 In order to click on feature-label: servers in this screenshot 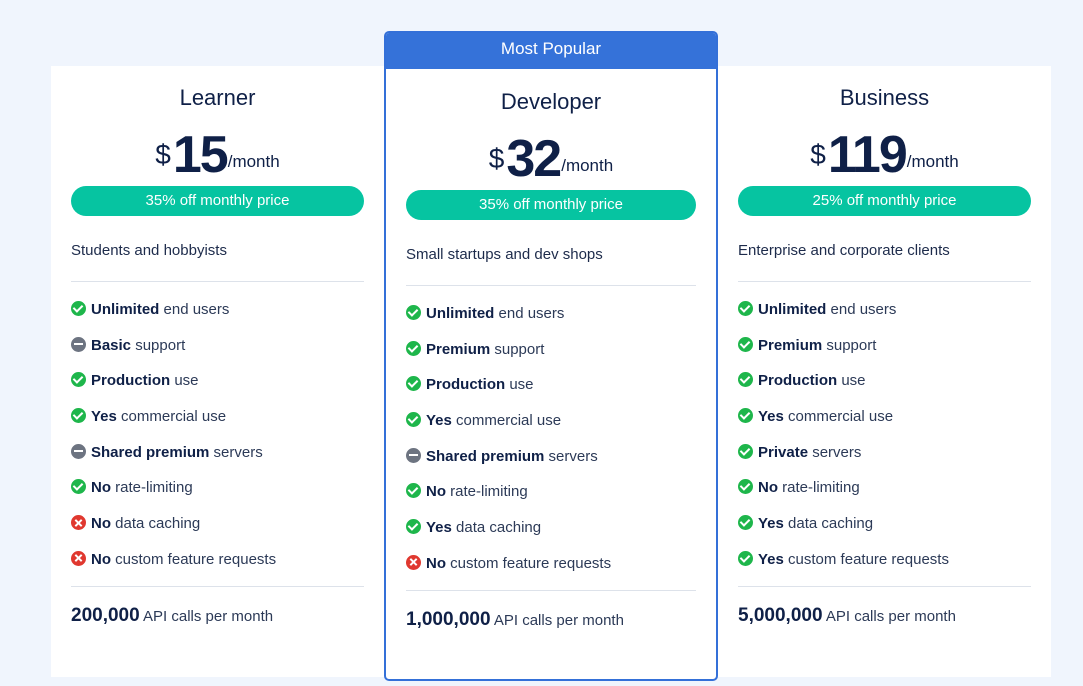, I will do `click(236, 452)`.